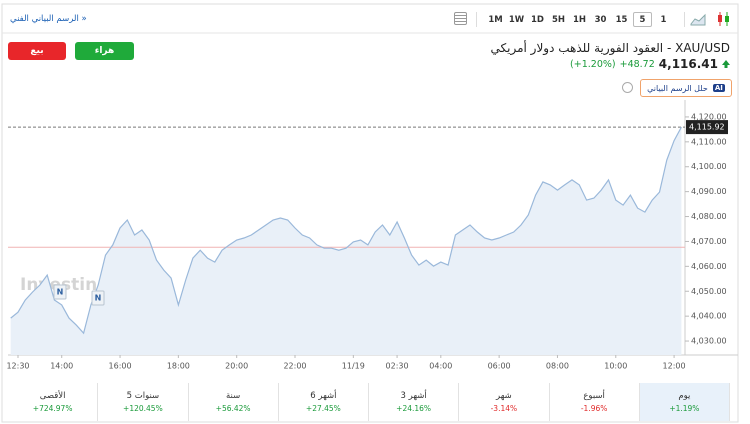 This screenshot has height=424, width=750. What do you see at coordinates (709, 241) in the screenshot?
I see `y-tick-label: 4,070.00` at bounding box center [709, 241].